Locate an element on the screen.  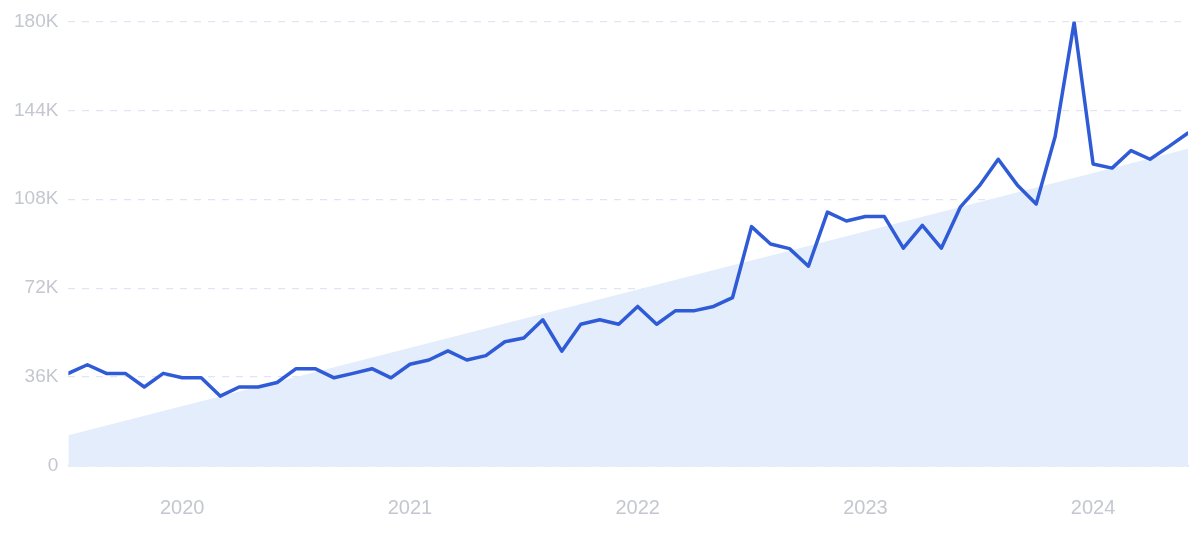
y-tick-label: 108K is located at coordinates (36, 198).